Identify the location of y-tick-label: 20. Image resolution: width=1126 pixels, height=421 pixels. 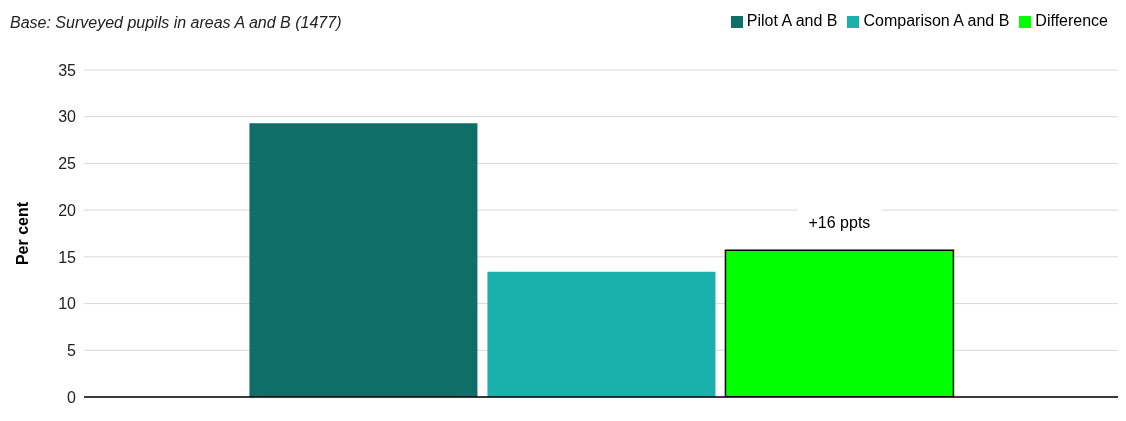
(67, 210).